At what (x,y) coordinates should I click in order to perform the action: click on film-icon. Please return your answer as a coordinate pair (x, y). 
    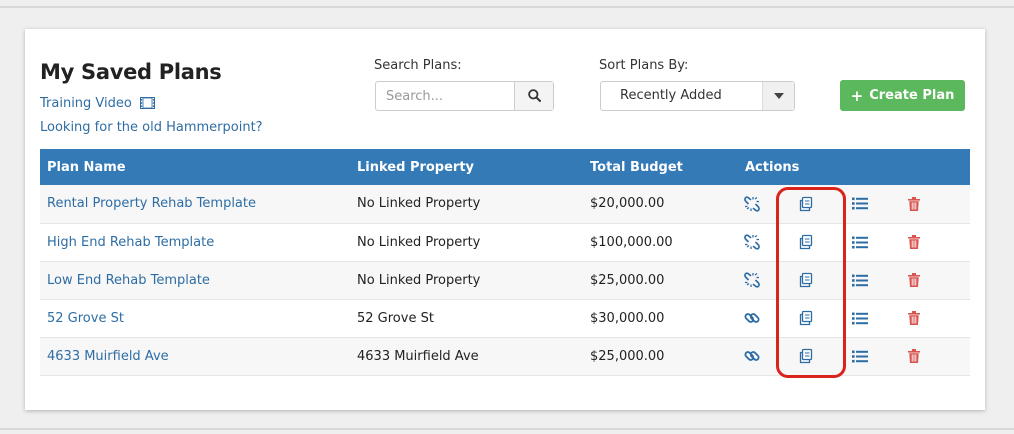
    Looking at the image, I should click on (147, 105).